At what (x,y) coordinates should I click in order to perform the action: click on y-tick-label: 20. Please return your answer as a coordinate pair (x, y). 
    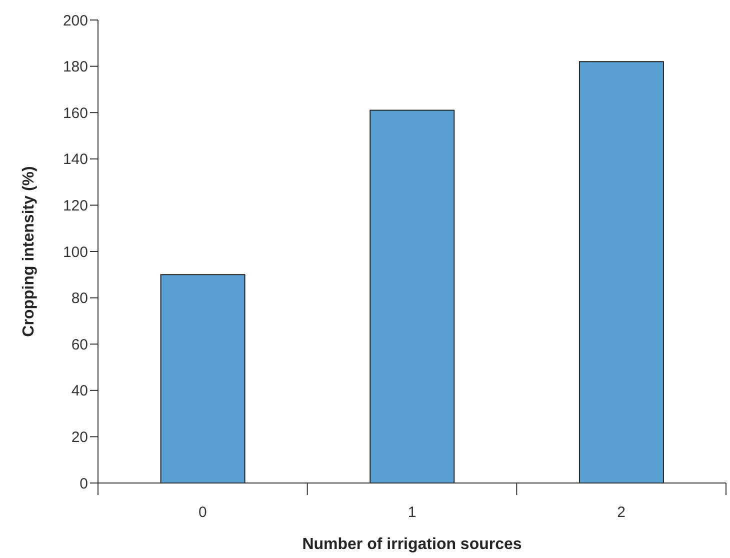
    Looking at the image, I should click on (79, 437).